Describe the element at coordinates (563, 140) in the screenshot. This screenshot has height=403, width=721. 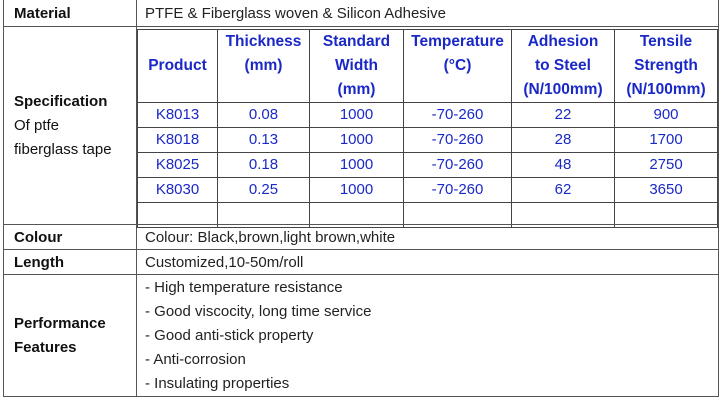
I see `cell-adhesion: 28` at that location.